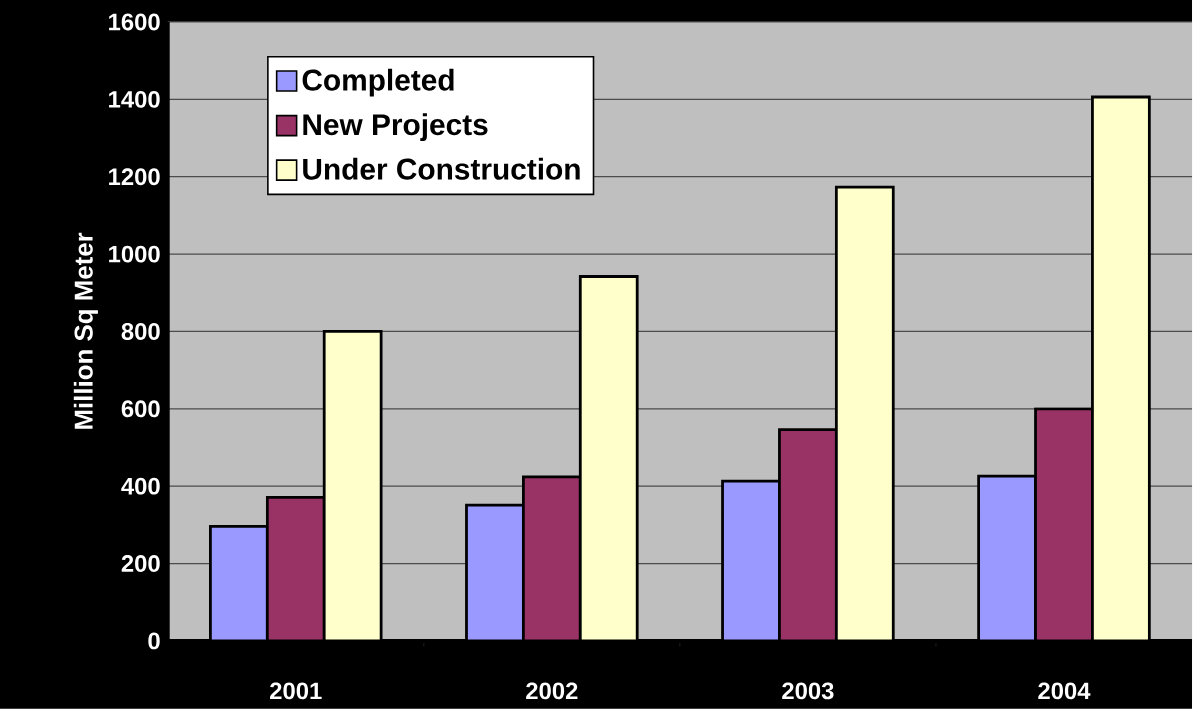 This screenshot has width=1194, height=709. I want to click on y-tick-label: 0, so click(154, 641).